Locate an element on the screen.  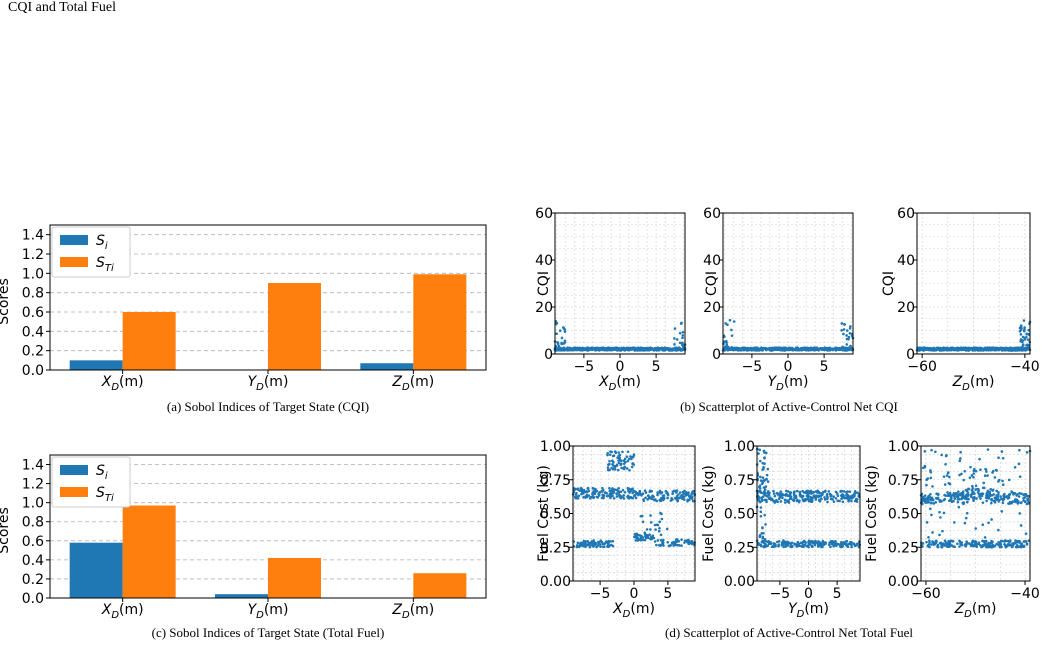
y-tick-label: 0.2 is located at coordinates (33, 352).